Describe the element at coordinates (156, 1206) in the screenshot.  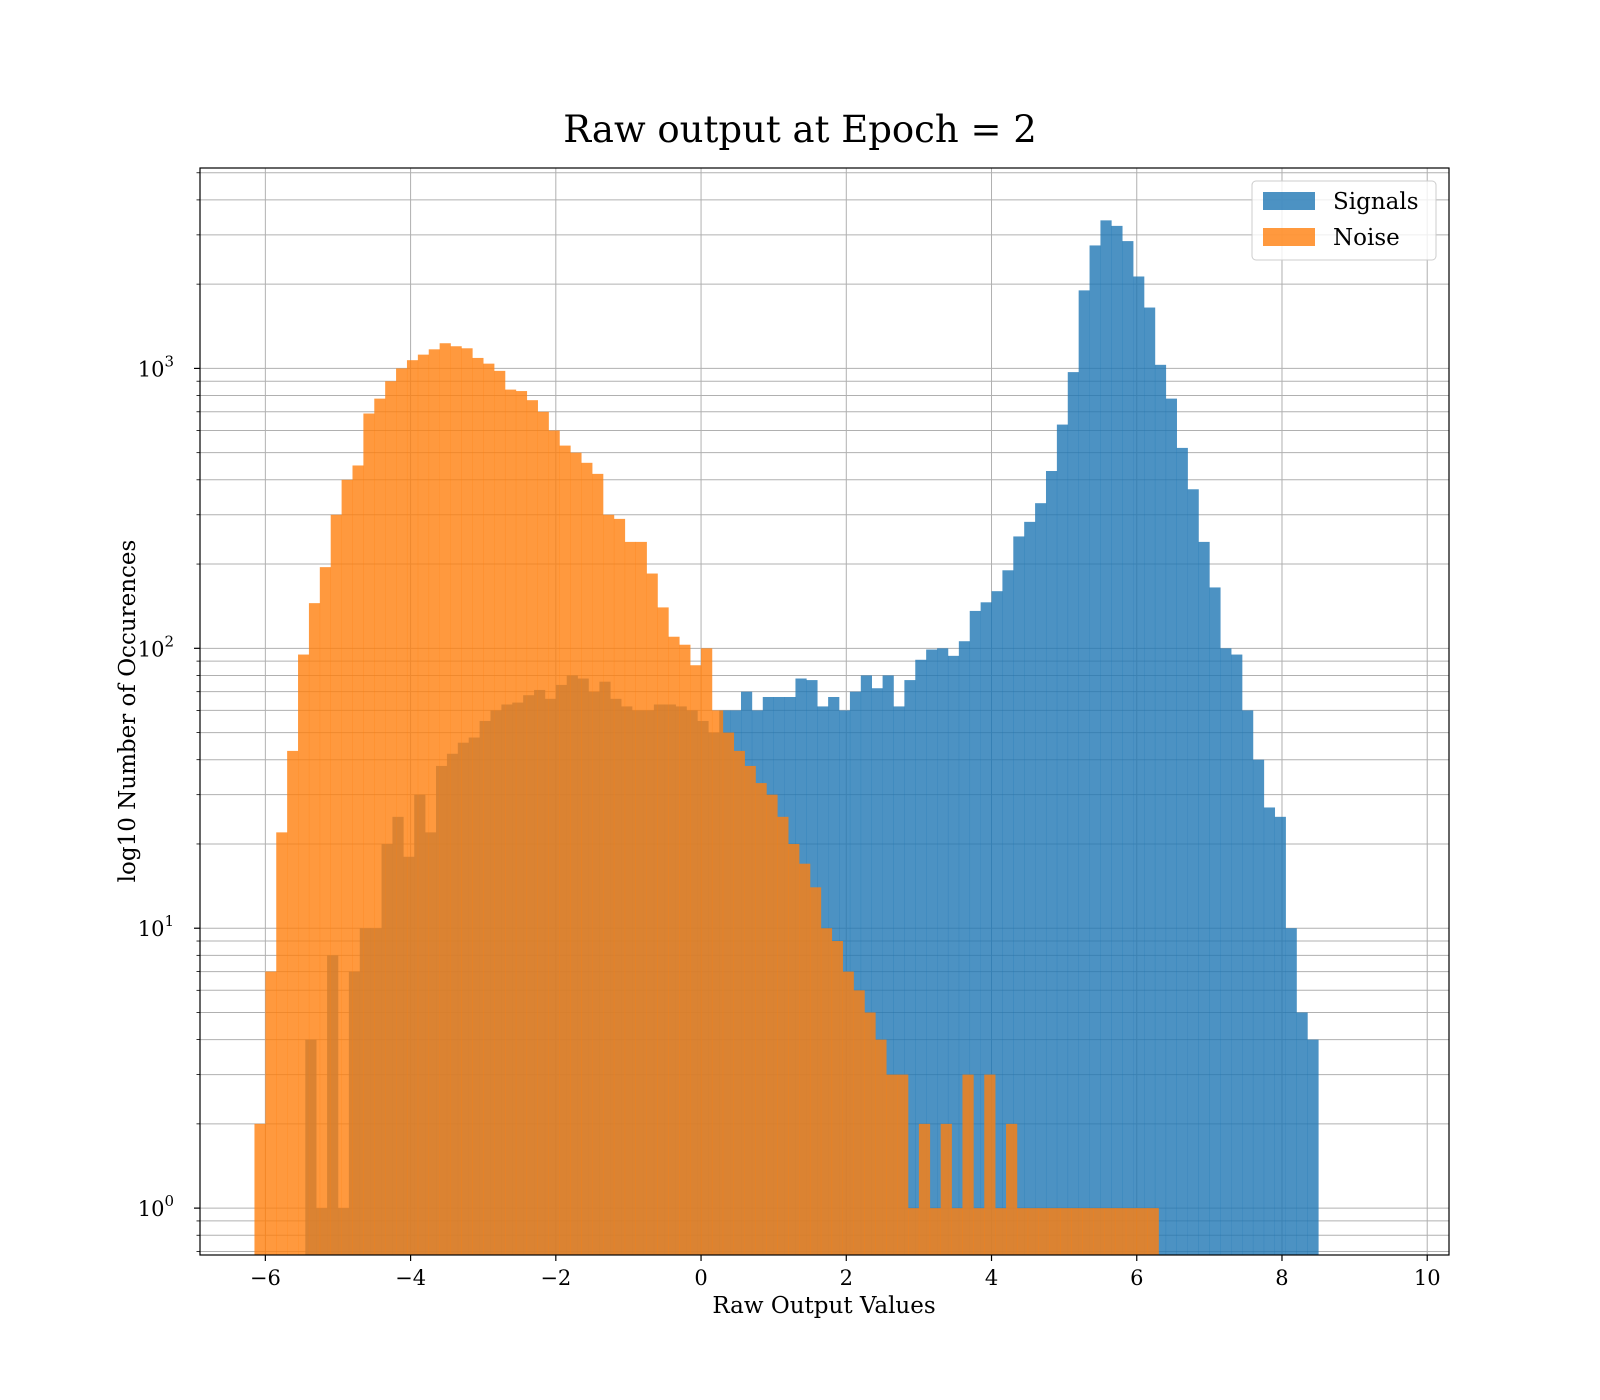
I see `y-tick-label: 10⁰` at that location.